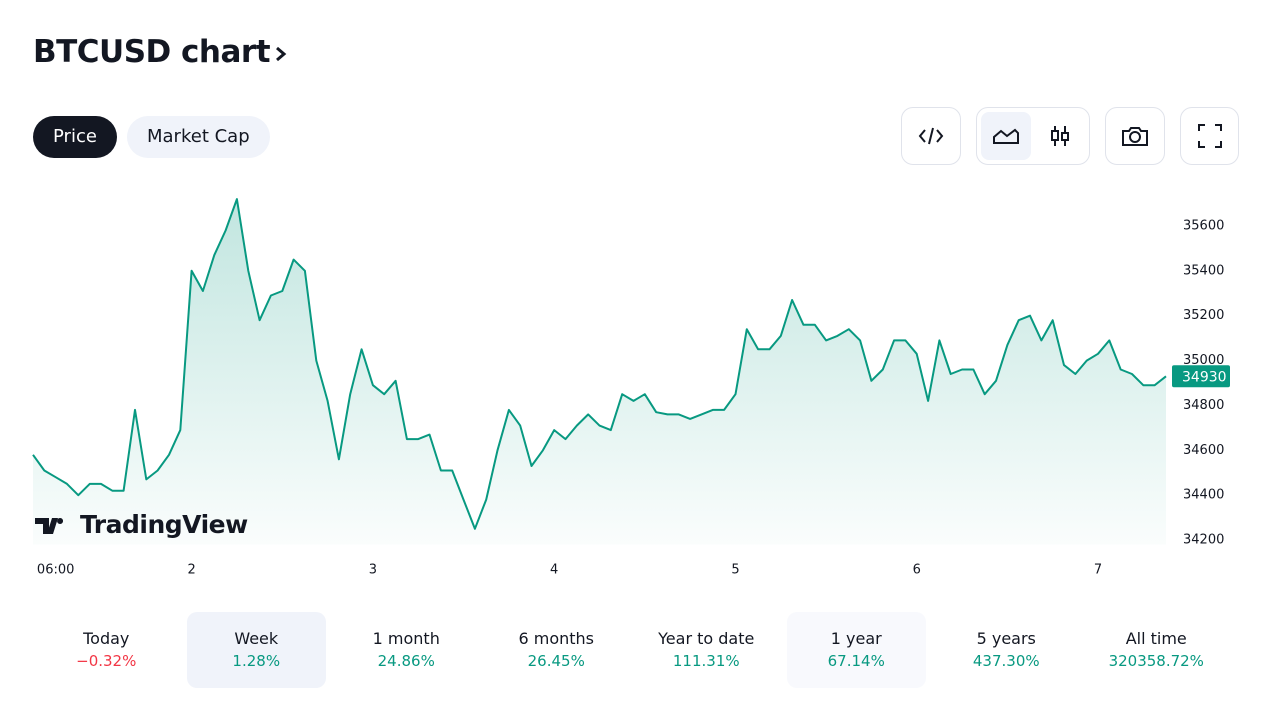 The height and width of the screenshot is (720, 1280). I want to click on period: All time 320358.72%, so click(1156, 650).